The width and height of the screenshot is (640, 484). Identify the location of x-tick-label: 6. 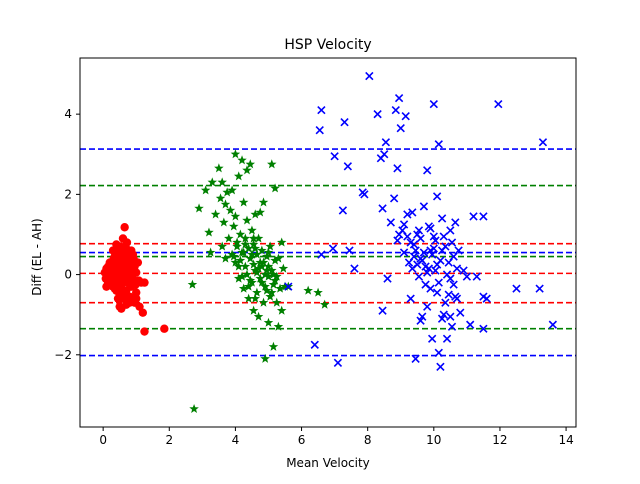
(302, 440).